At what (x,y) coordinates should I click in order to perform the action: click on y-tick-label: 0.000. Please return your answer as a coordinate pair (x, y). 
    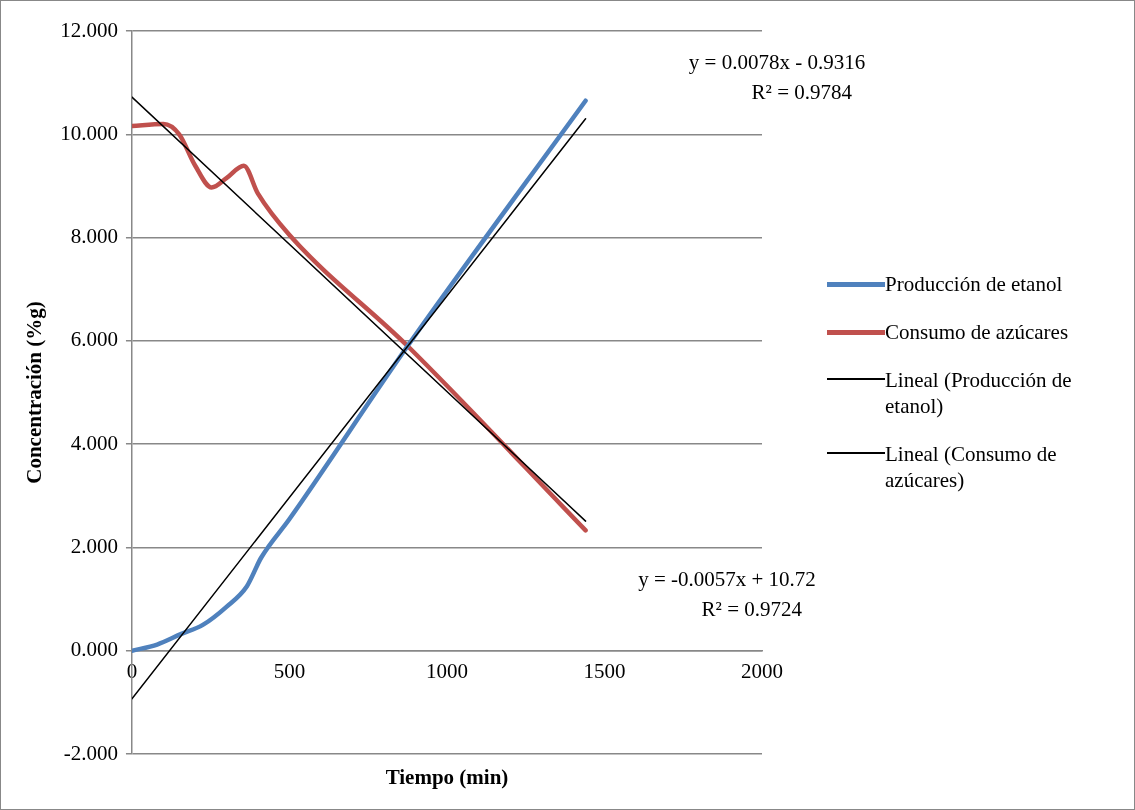
    Looking at the image, I should click on (94, 649).